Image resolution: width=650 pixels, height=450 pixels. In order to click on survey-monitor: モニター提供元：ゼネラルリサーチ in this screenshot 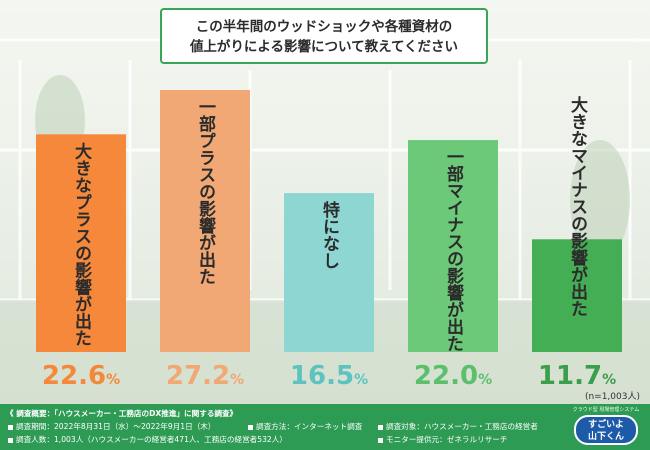, I will do `click(443, 439)`.